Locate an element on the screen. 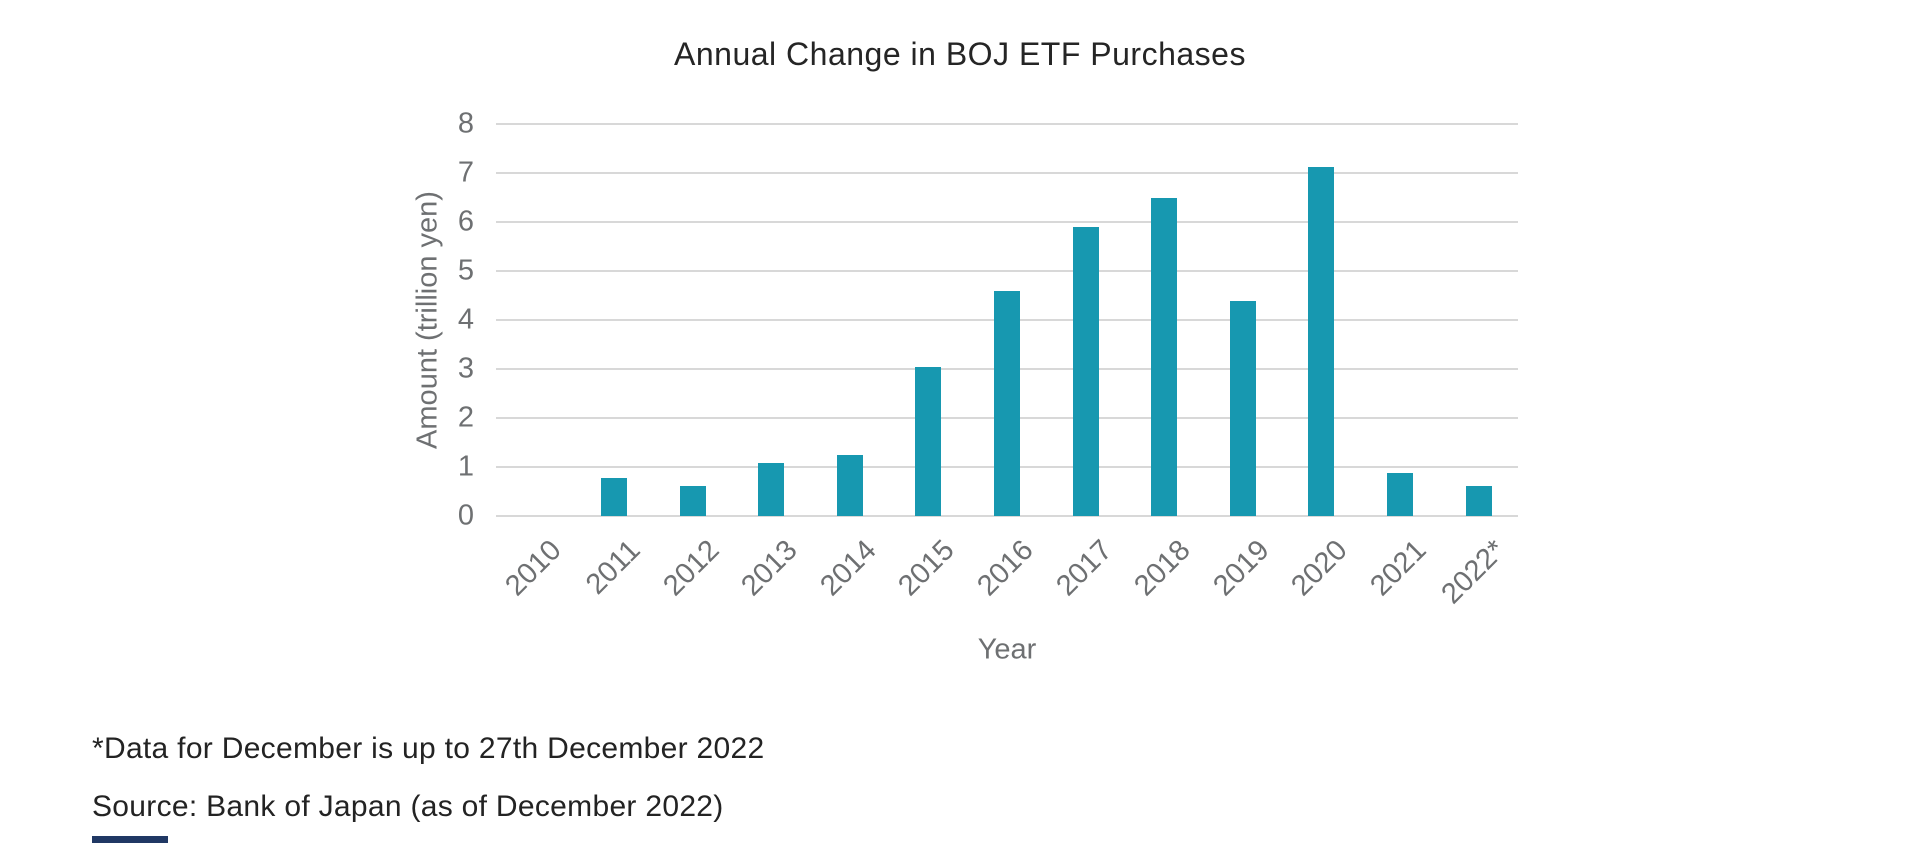 Image resolution: width=1920 pixels, height=847 pixels. bar-2019 is located at coordinates (1242, 408).